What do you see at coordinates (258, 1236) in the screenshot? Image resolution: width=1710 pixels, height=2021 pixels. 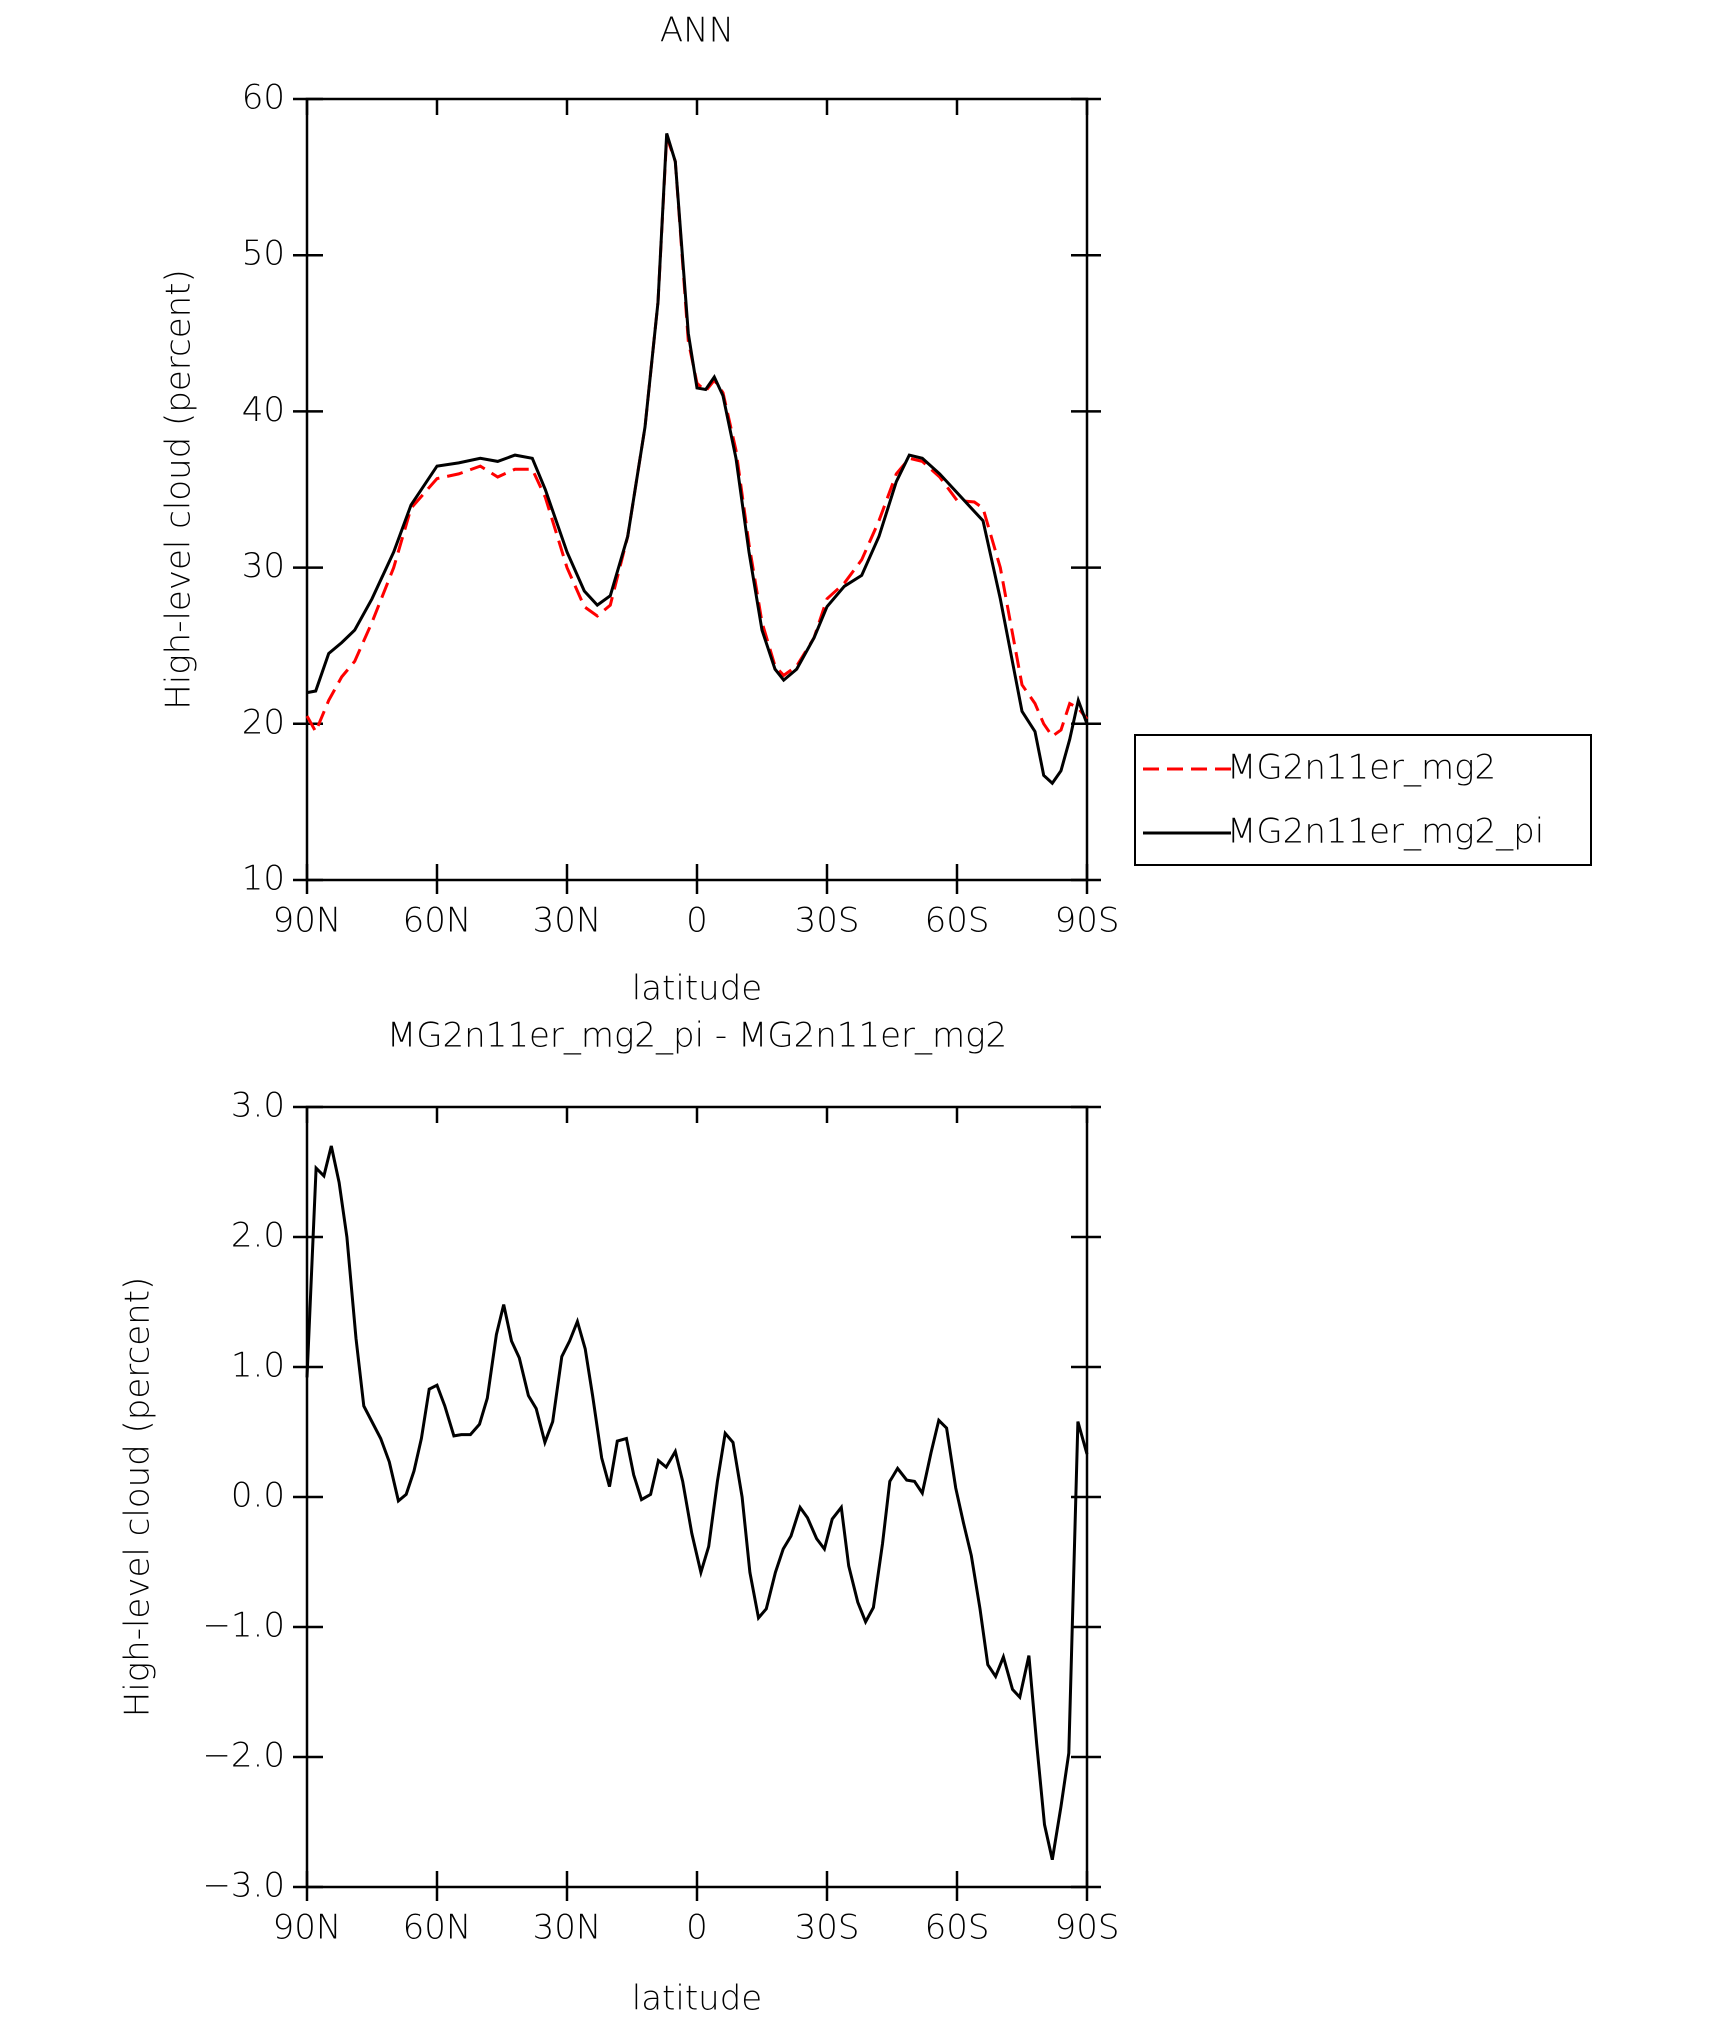 I see `y-tick-label: 2.0` at bounding box center [258, 1236].